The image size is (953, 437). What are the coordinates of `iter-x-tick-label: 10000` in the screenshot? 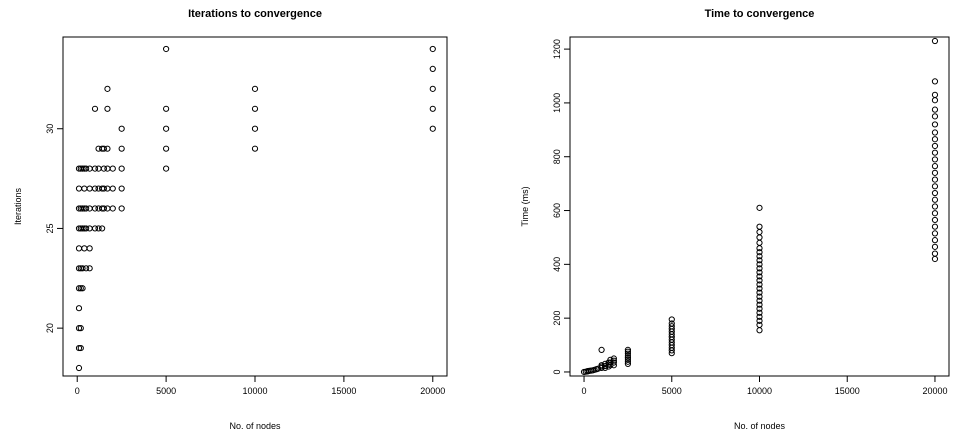 It's located at (254, 391).